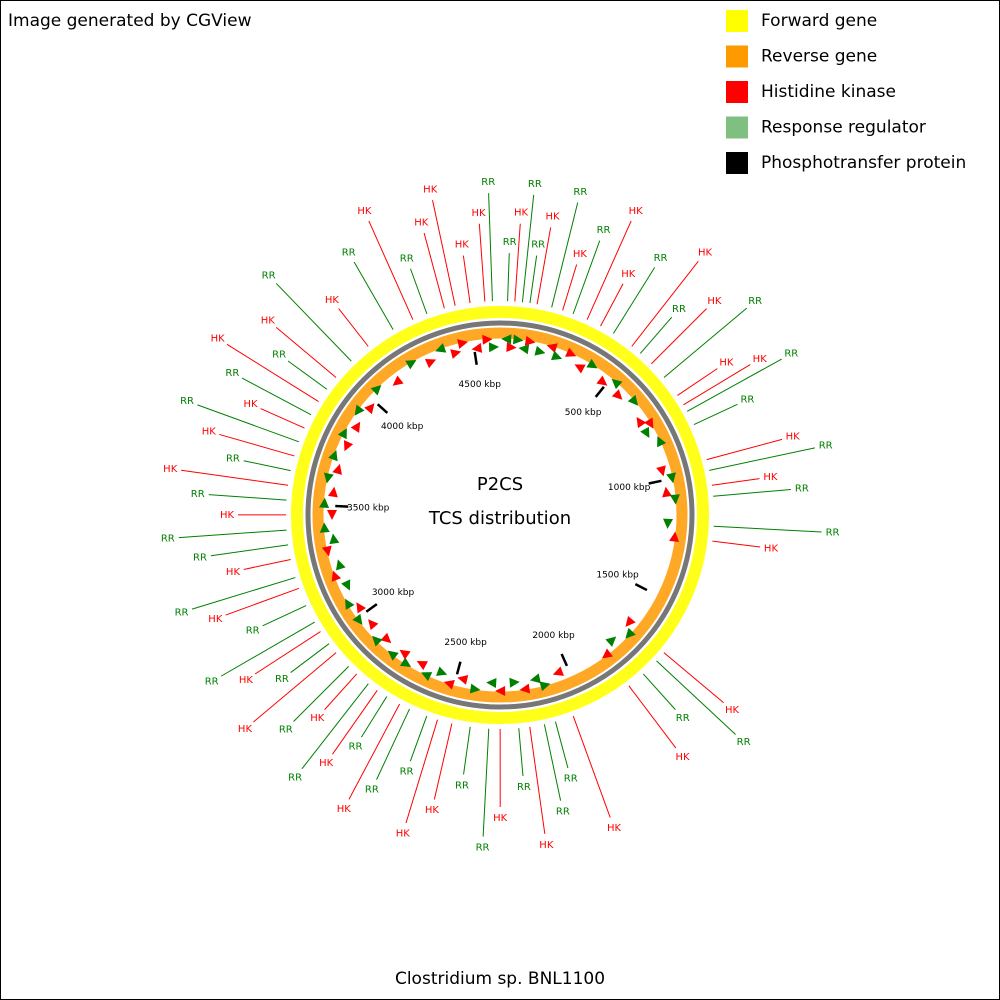  What do you see at coordinates (500, 484) in the screenshot?
I see `center-title: P2CS` at bounding box center [500, 484].